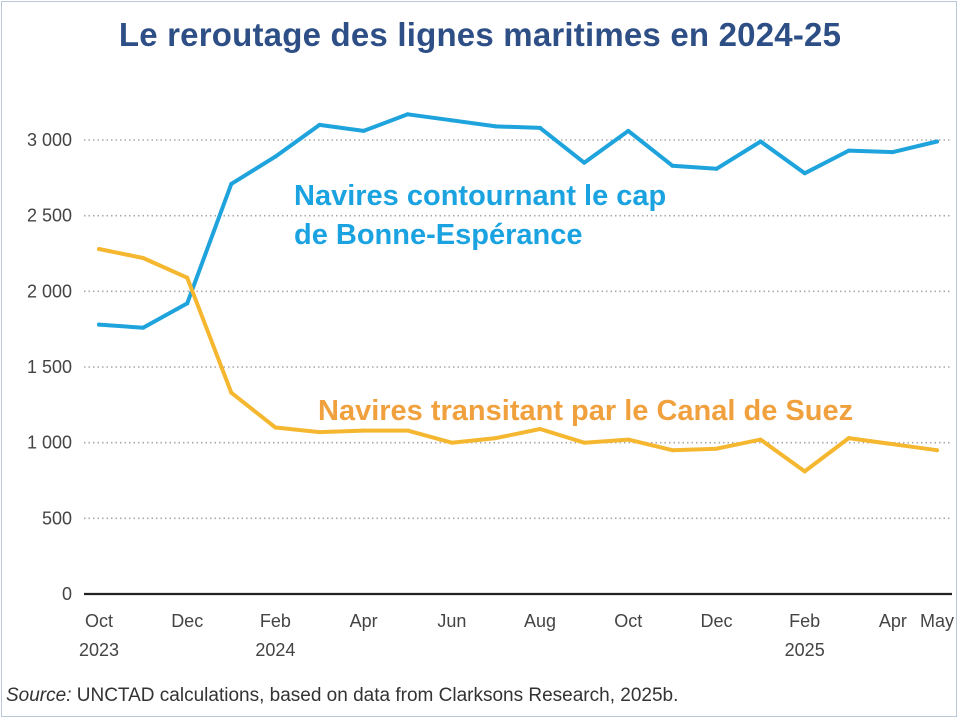 The image size is (960, 720). Describe the element at coordinates (585, 411) in the screenshot. I see `series-label-1: Navires transitant par le Canal de Suez` at that location.